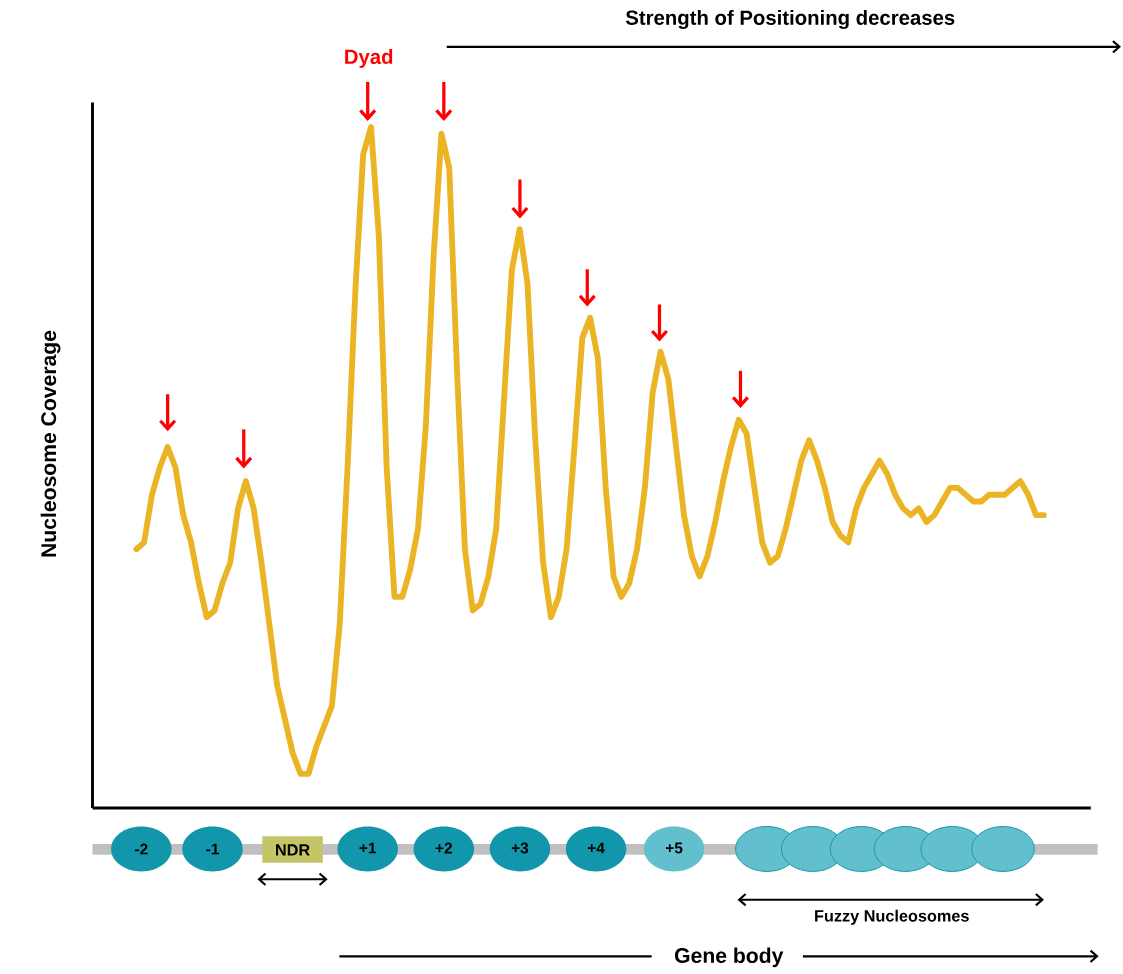 The height and width of the screenshot is (974, 1123). I want to click on text: Strength of Positioning decreases, so click(790, 20).